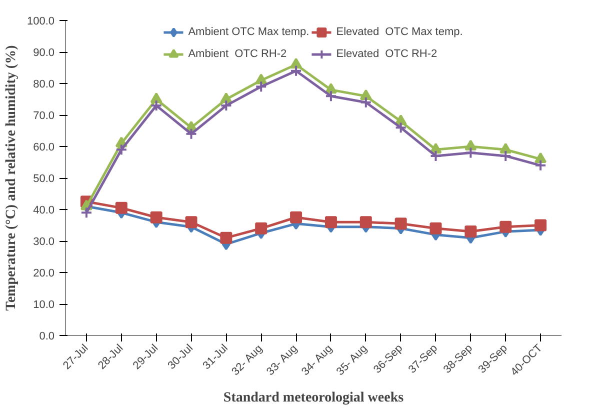 The image size is (613, 410). What do you see at coordinates (282, 360) in the screenshot?
I see `x-tick-label: 33- Aug` at bounding box center [282, 360].